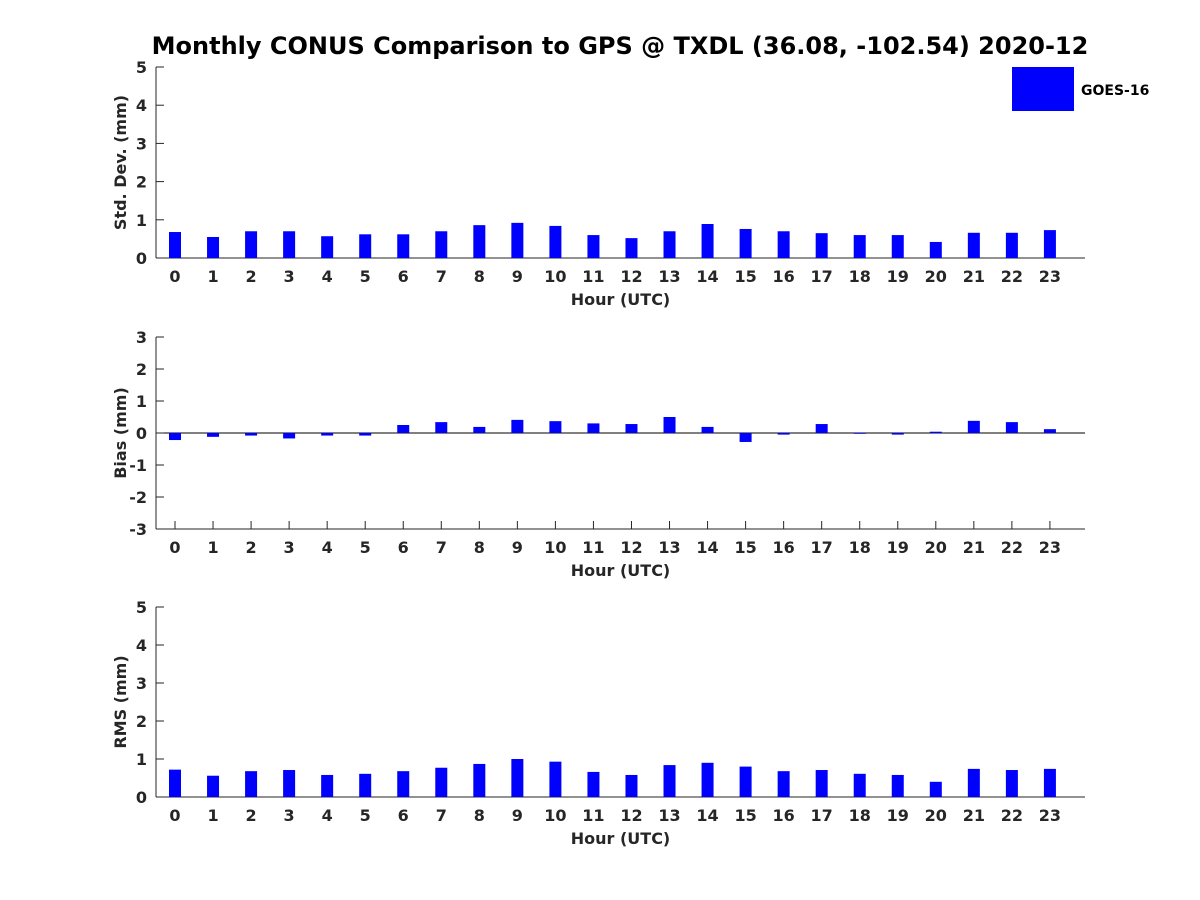 This screenshot has width=1200, height=900. I want to click on y-axis-label: Bias (mm), so click(120, 433).